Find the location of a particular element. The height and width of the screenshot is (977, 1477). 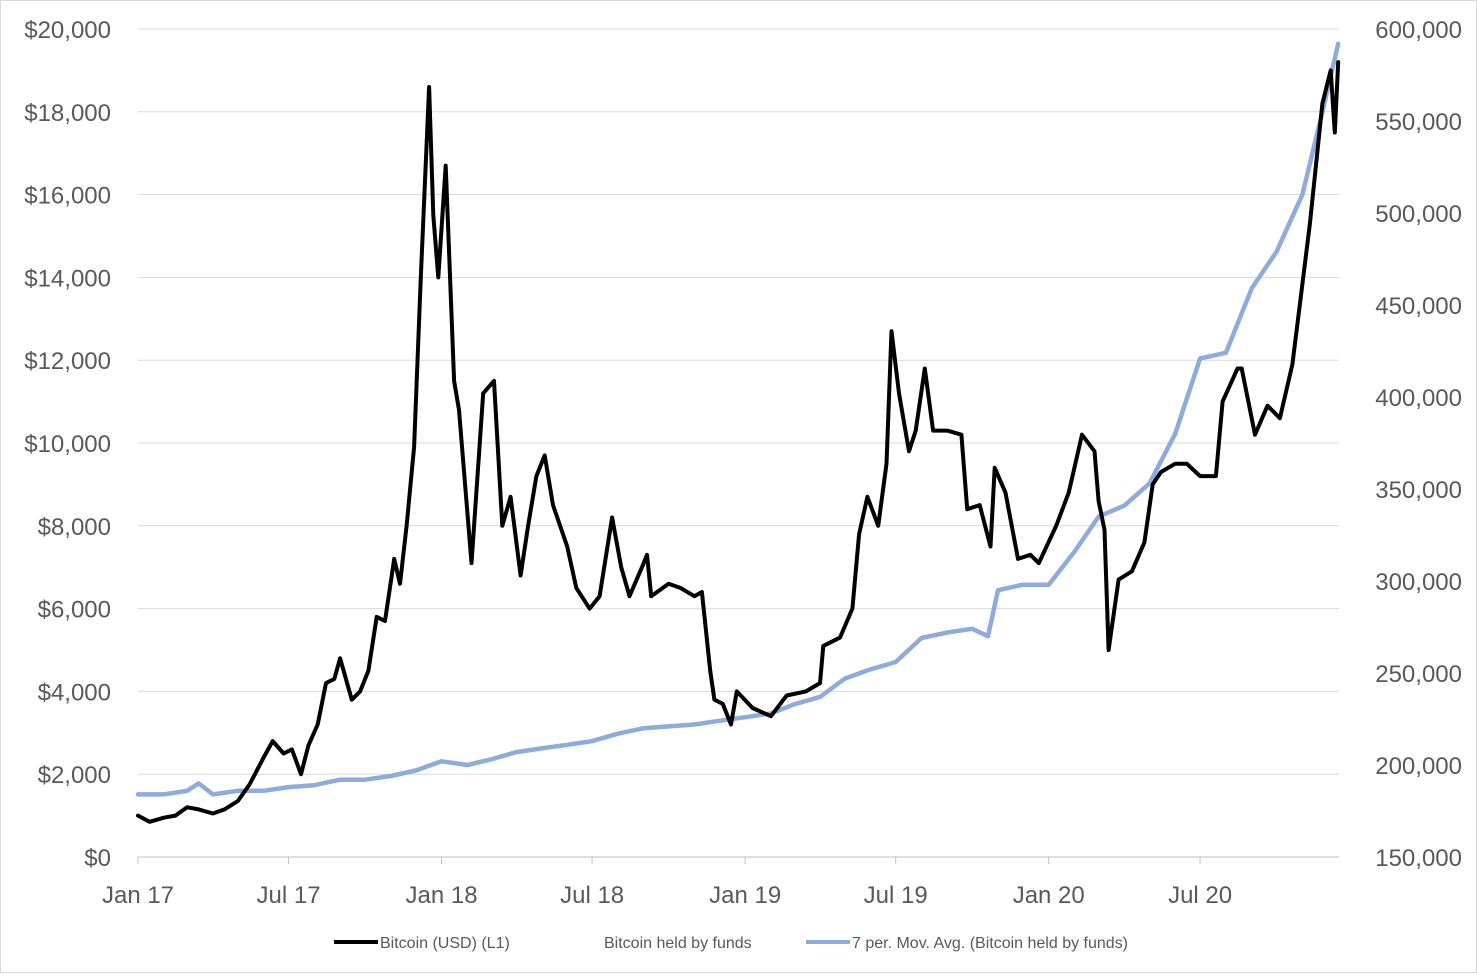

y-right-tick-label: 150,000 is located at coordinates (1418, 858).